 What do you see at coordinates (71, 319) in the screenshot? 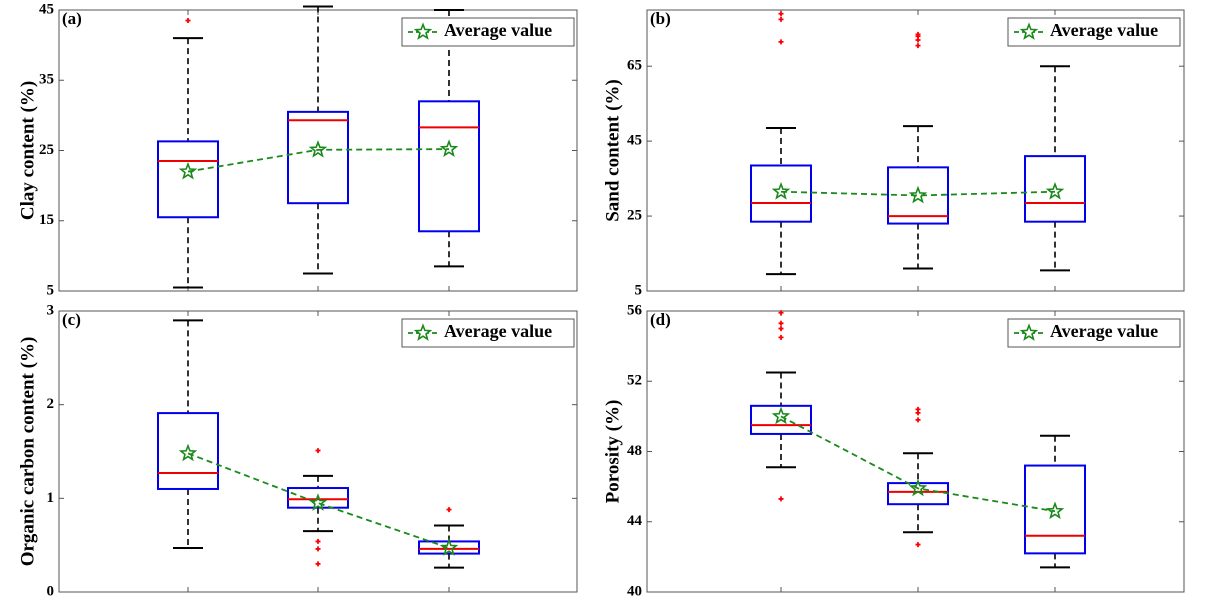
I see `panel-label: (c)` at bounding box center [71, 319].